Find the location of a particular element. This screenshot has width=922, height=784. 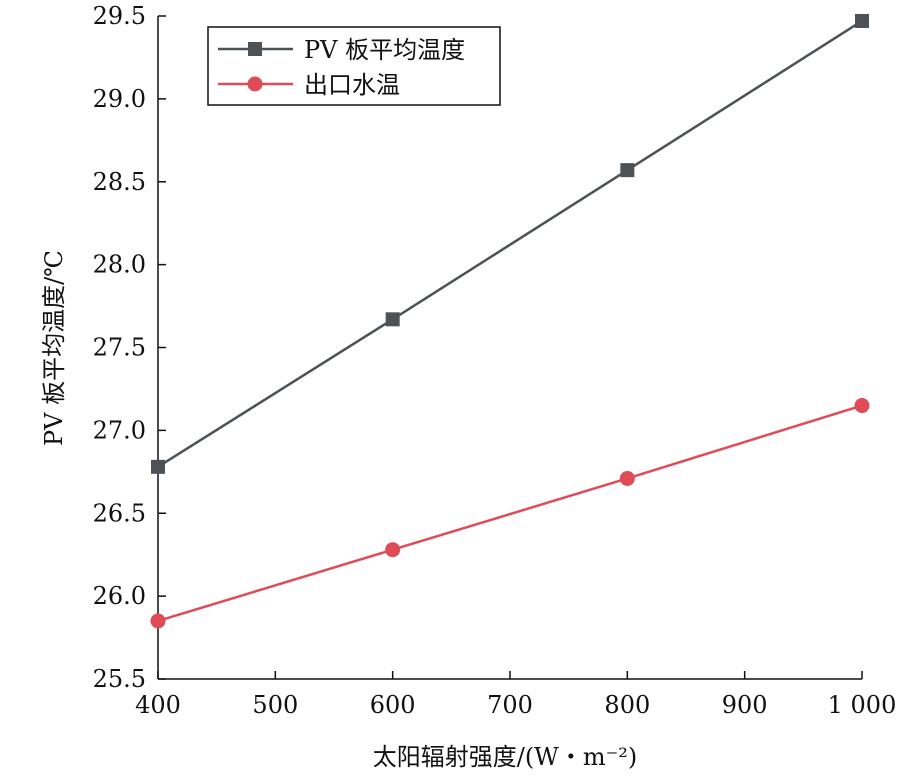

legend-label: 出口水温 is located at coordinates (352, 85).